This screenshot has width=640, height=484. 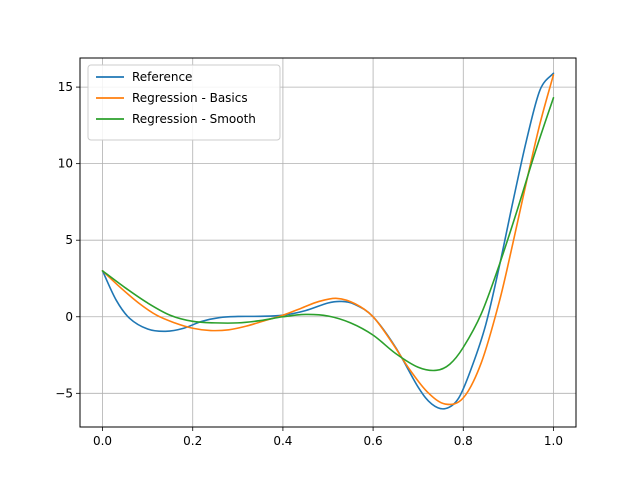 What do you see at coordinates (373, 441) in the screenshot?
I see `x-tick-label: 0.6` at bounding box center [373, 441].